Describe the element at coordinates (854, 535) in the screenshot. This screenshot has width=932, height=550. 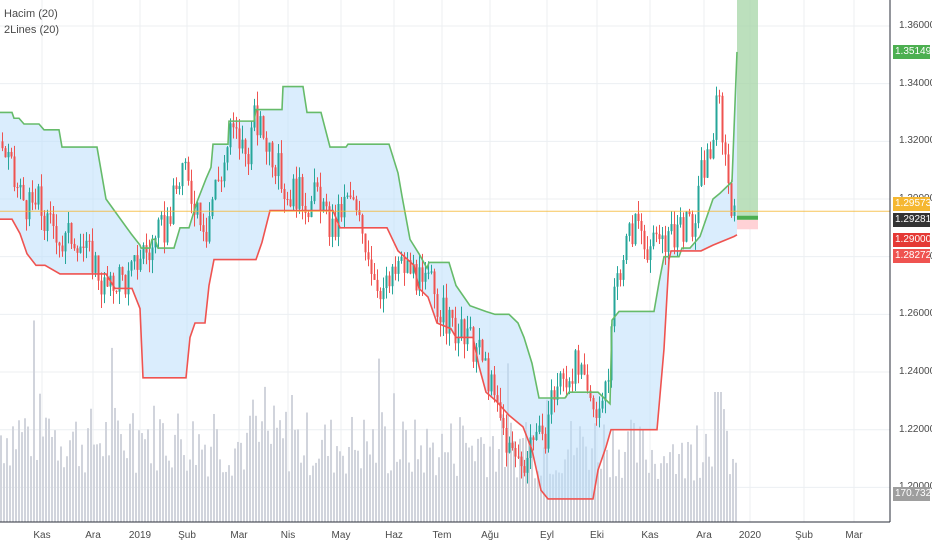
I see `time-tick-label: Mar` at that location.